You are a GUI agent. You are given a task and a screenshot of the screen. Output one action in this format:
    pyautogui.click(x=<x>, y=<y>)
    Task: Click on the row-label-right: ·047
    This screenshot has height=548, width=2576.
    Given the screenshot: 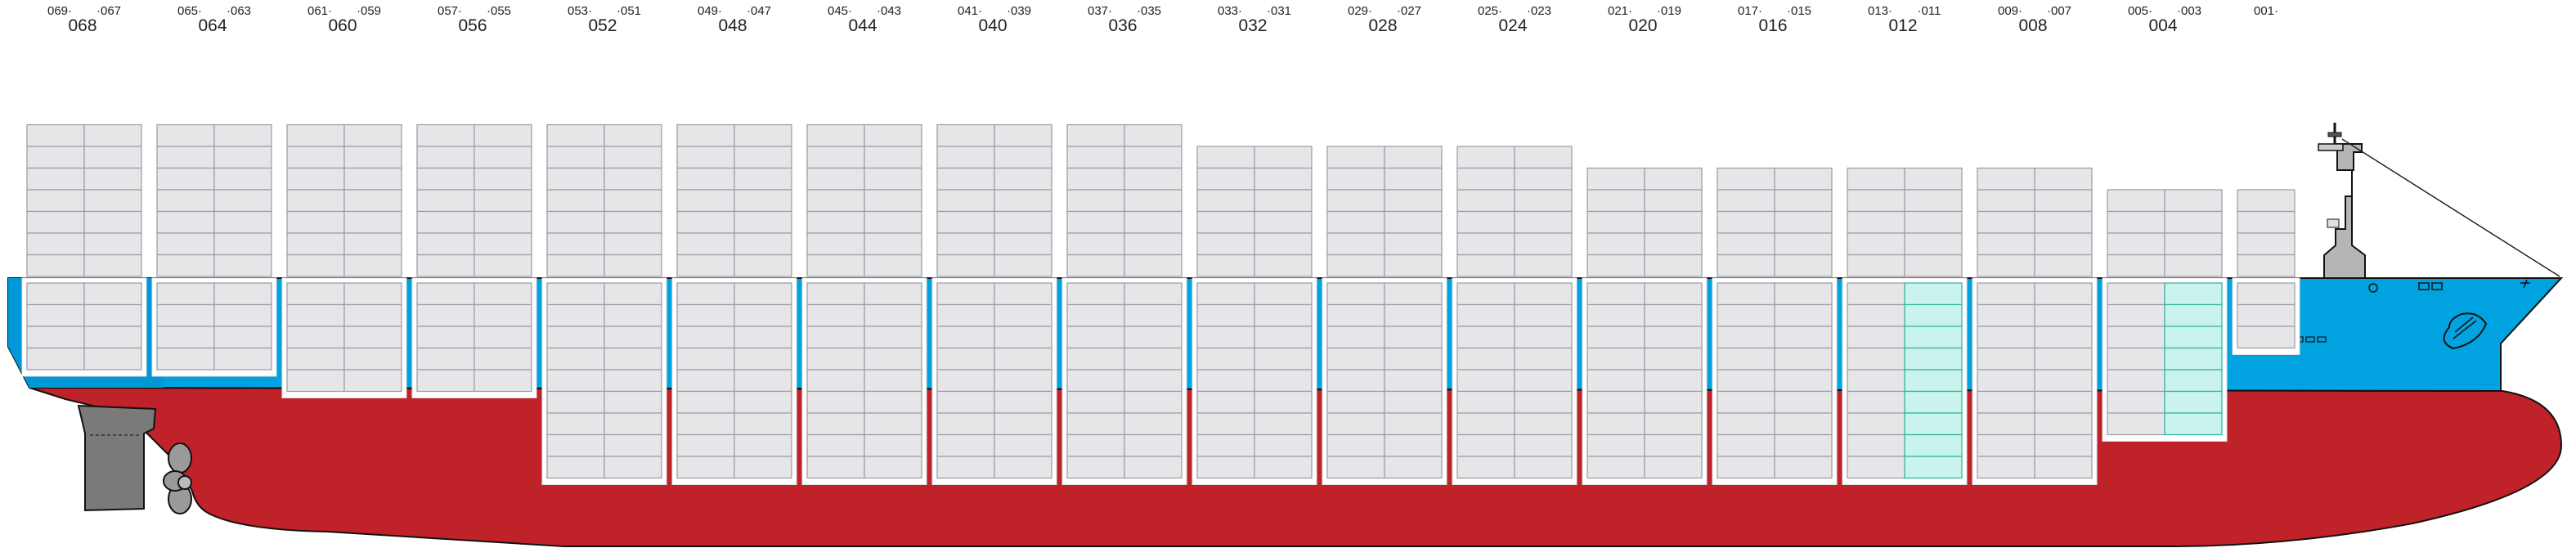 What is the action you would take?
    pyautogui.click(x=759, y=11)
    